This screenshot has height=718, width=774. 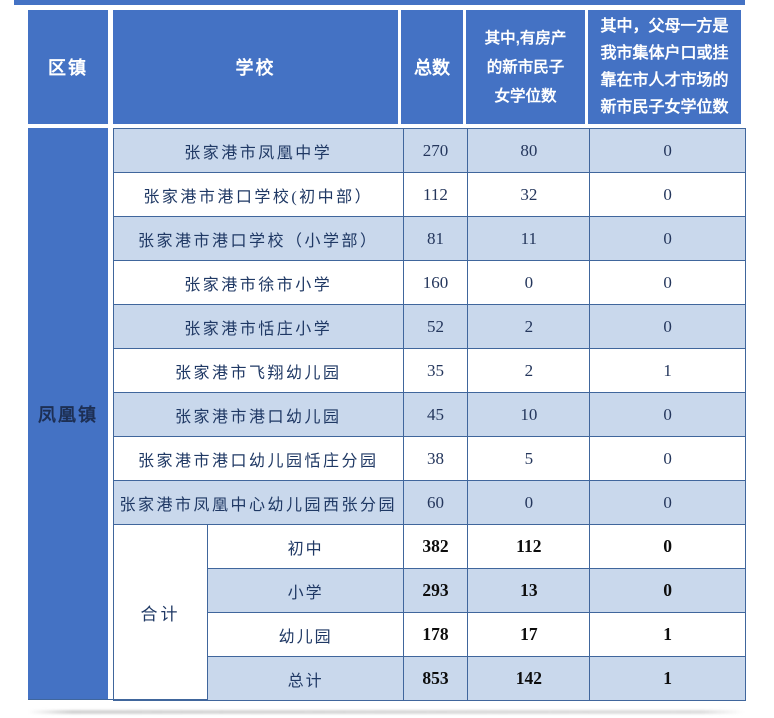 What do you see at coordinates (306, 678) in the screenshot?
I see `summary-category: 总计` at bounding box center [306, 678].